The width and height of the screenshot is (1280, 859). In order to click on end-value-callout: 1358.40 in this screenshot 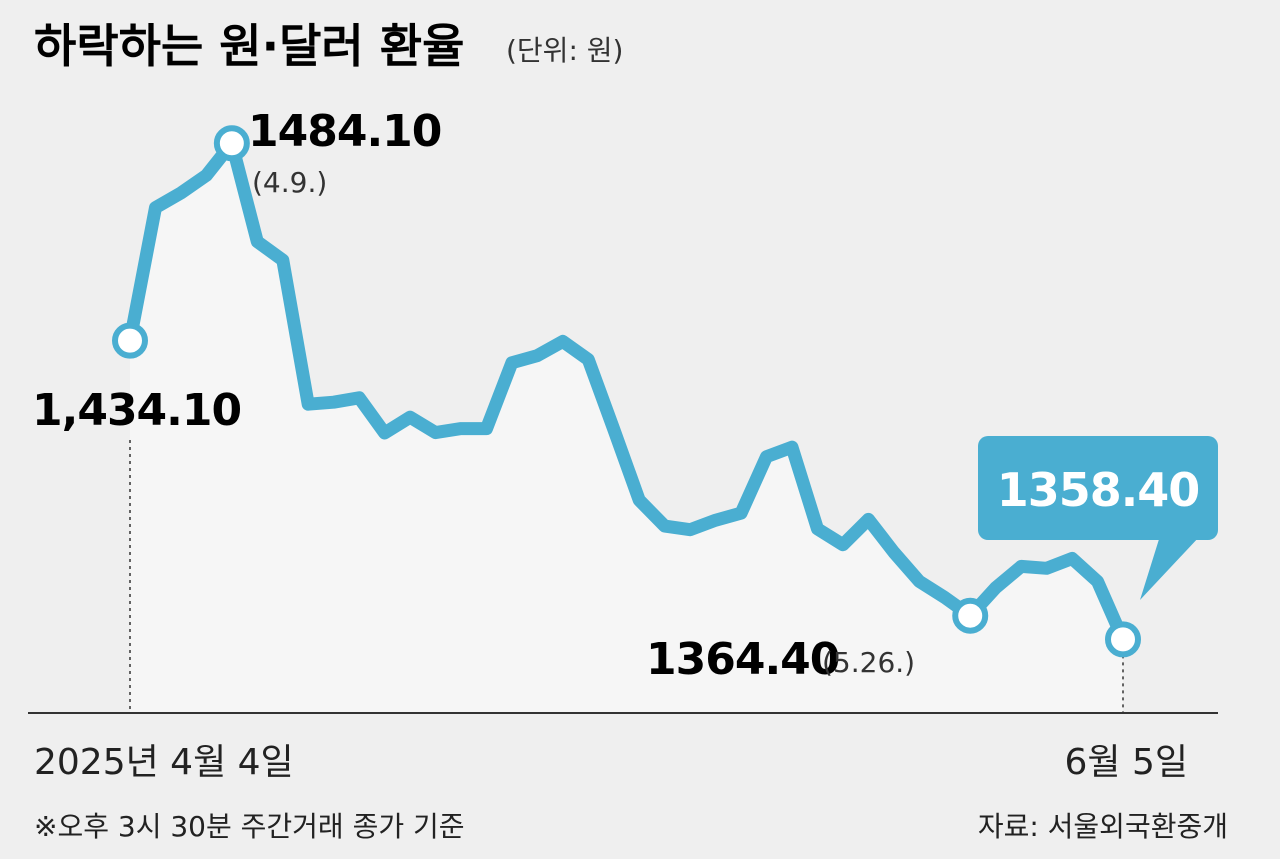, I will do `click(1098, 518)`.